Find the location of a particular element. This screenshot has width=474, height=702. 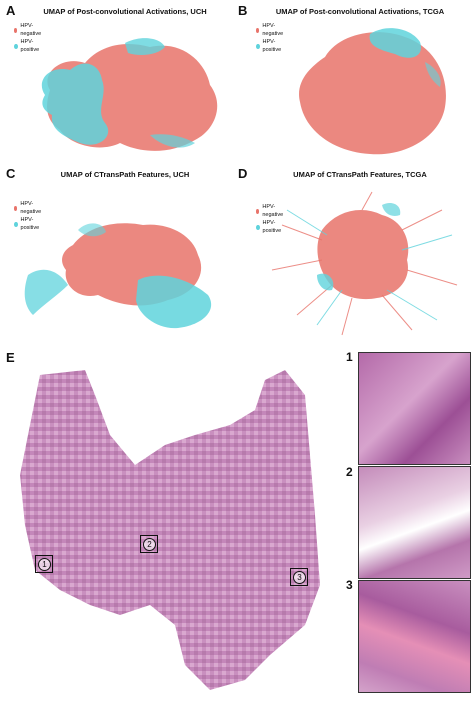

umap-cloud-positive-right is located at coordinates (433, 74).